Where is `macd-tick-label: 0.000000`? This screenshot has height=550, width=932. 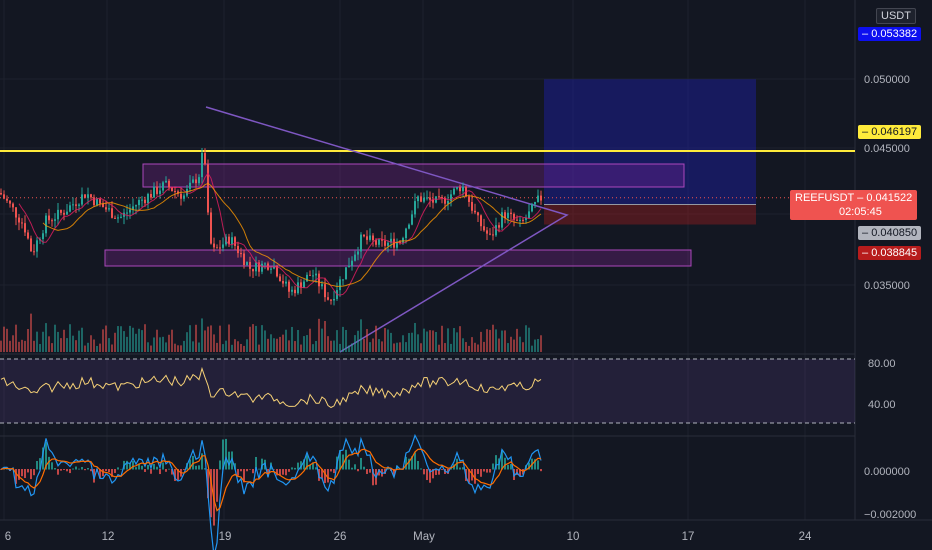
macd-tick-label: 0.000000 is located at coordinates (887, 472).